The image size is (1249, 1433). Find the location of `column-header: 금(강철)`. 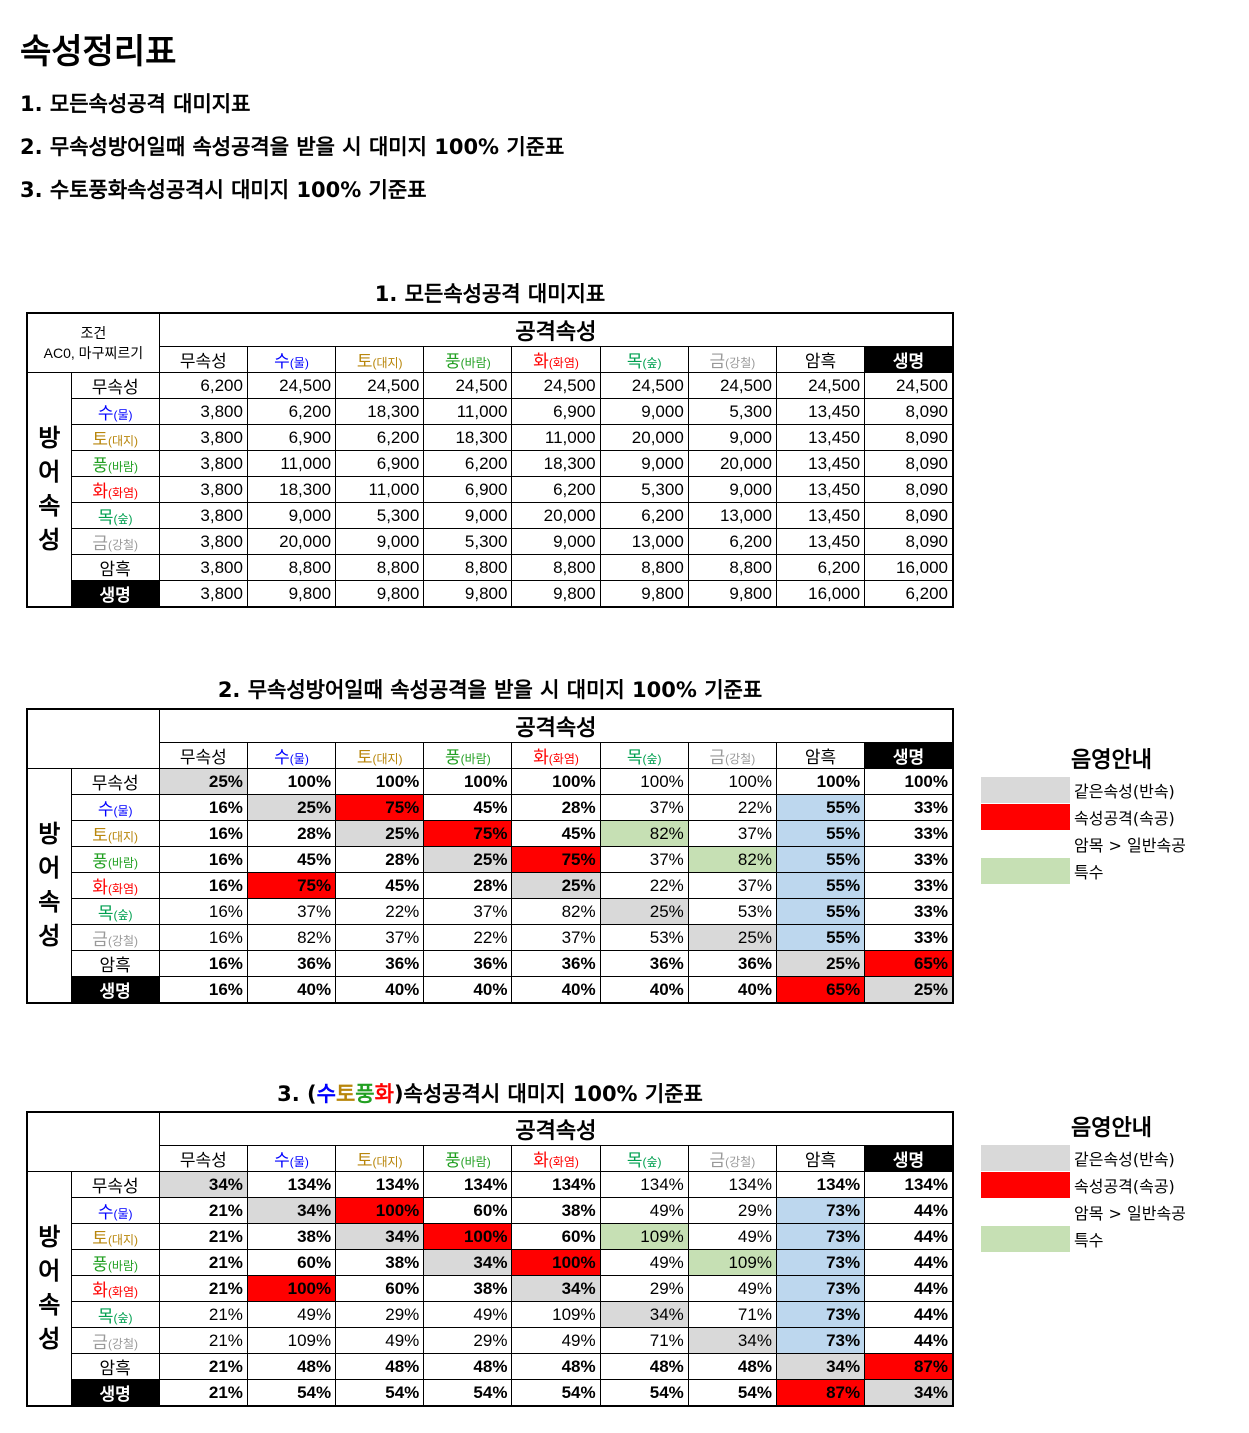

column-header: 금(강철) is located at coordinates (732, 359).